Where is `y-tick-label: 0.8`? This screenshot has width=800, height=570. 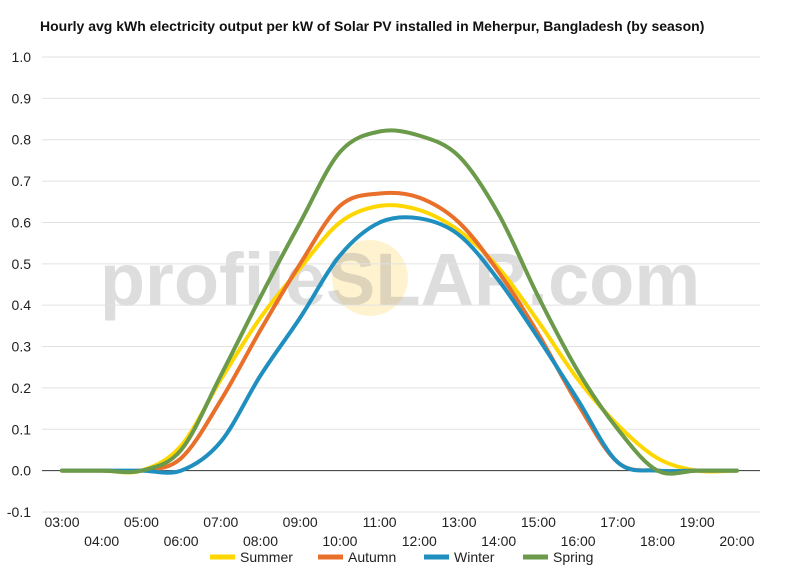
y-tick-label: 0.8 is located at coordinates (22, 140).